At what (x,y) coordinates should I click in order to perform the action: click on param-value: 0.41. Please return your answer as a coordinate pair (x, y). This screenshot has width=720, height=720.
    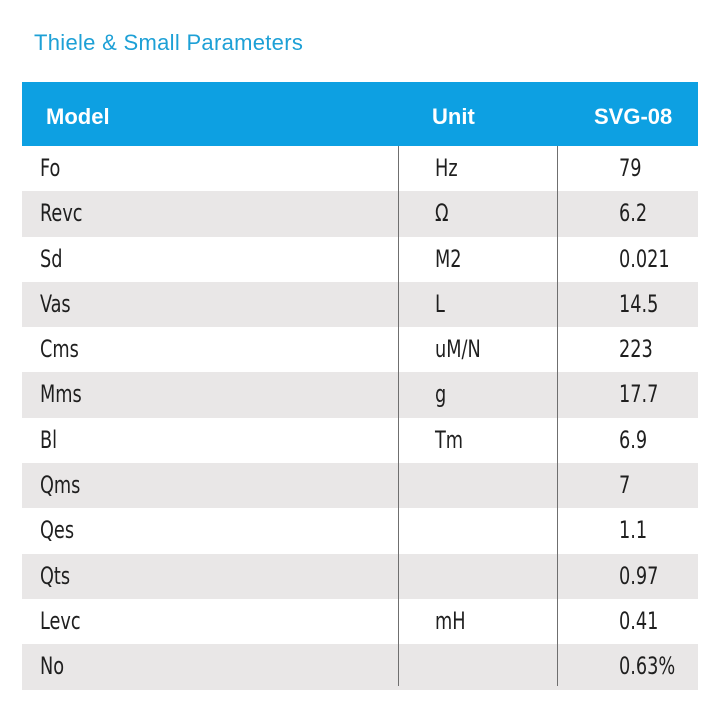
    Looking at the image, I should click on (639, 620).